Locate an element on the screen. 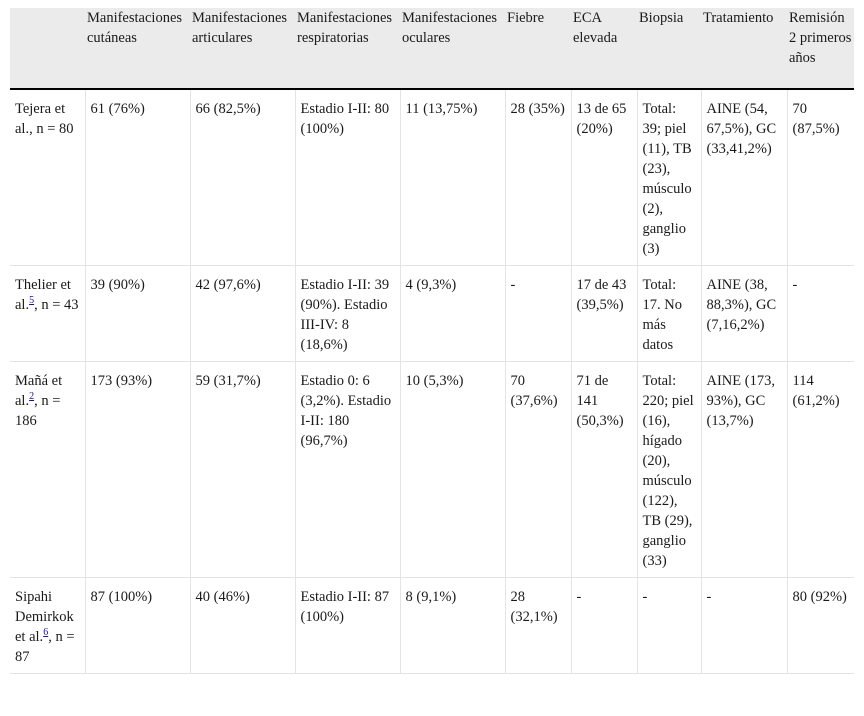  study-cell: Tejera et al., n = 80 is located at coordinates (48, 177).